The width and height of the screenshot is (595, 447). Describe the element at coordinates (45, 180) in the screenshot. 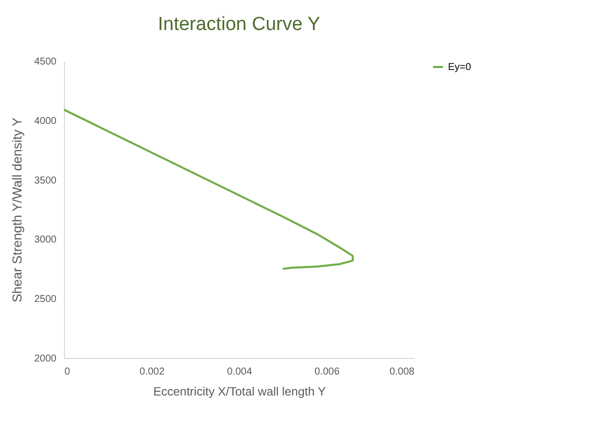

I see `y-tick-label: 3500` at that location.